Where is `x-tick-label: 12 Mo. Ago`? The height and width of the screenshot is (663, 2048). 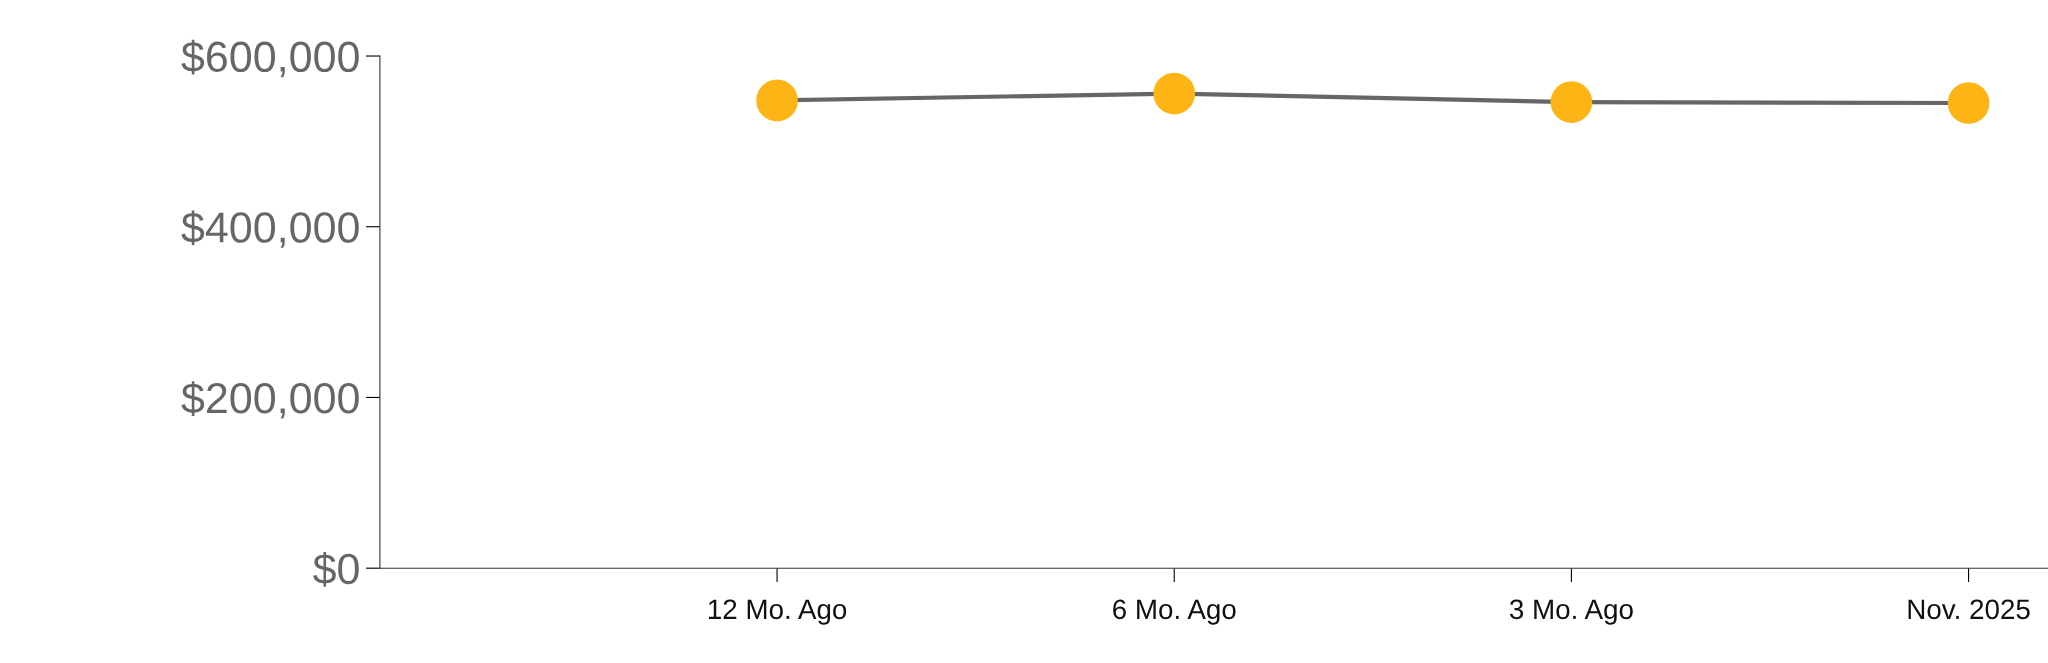
x-tick-label: 12 Mo. Ago is located at coordinates (777, 612).